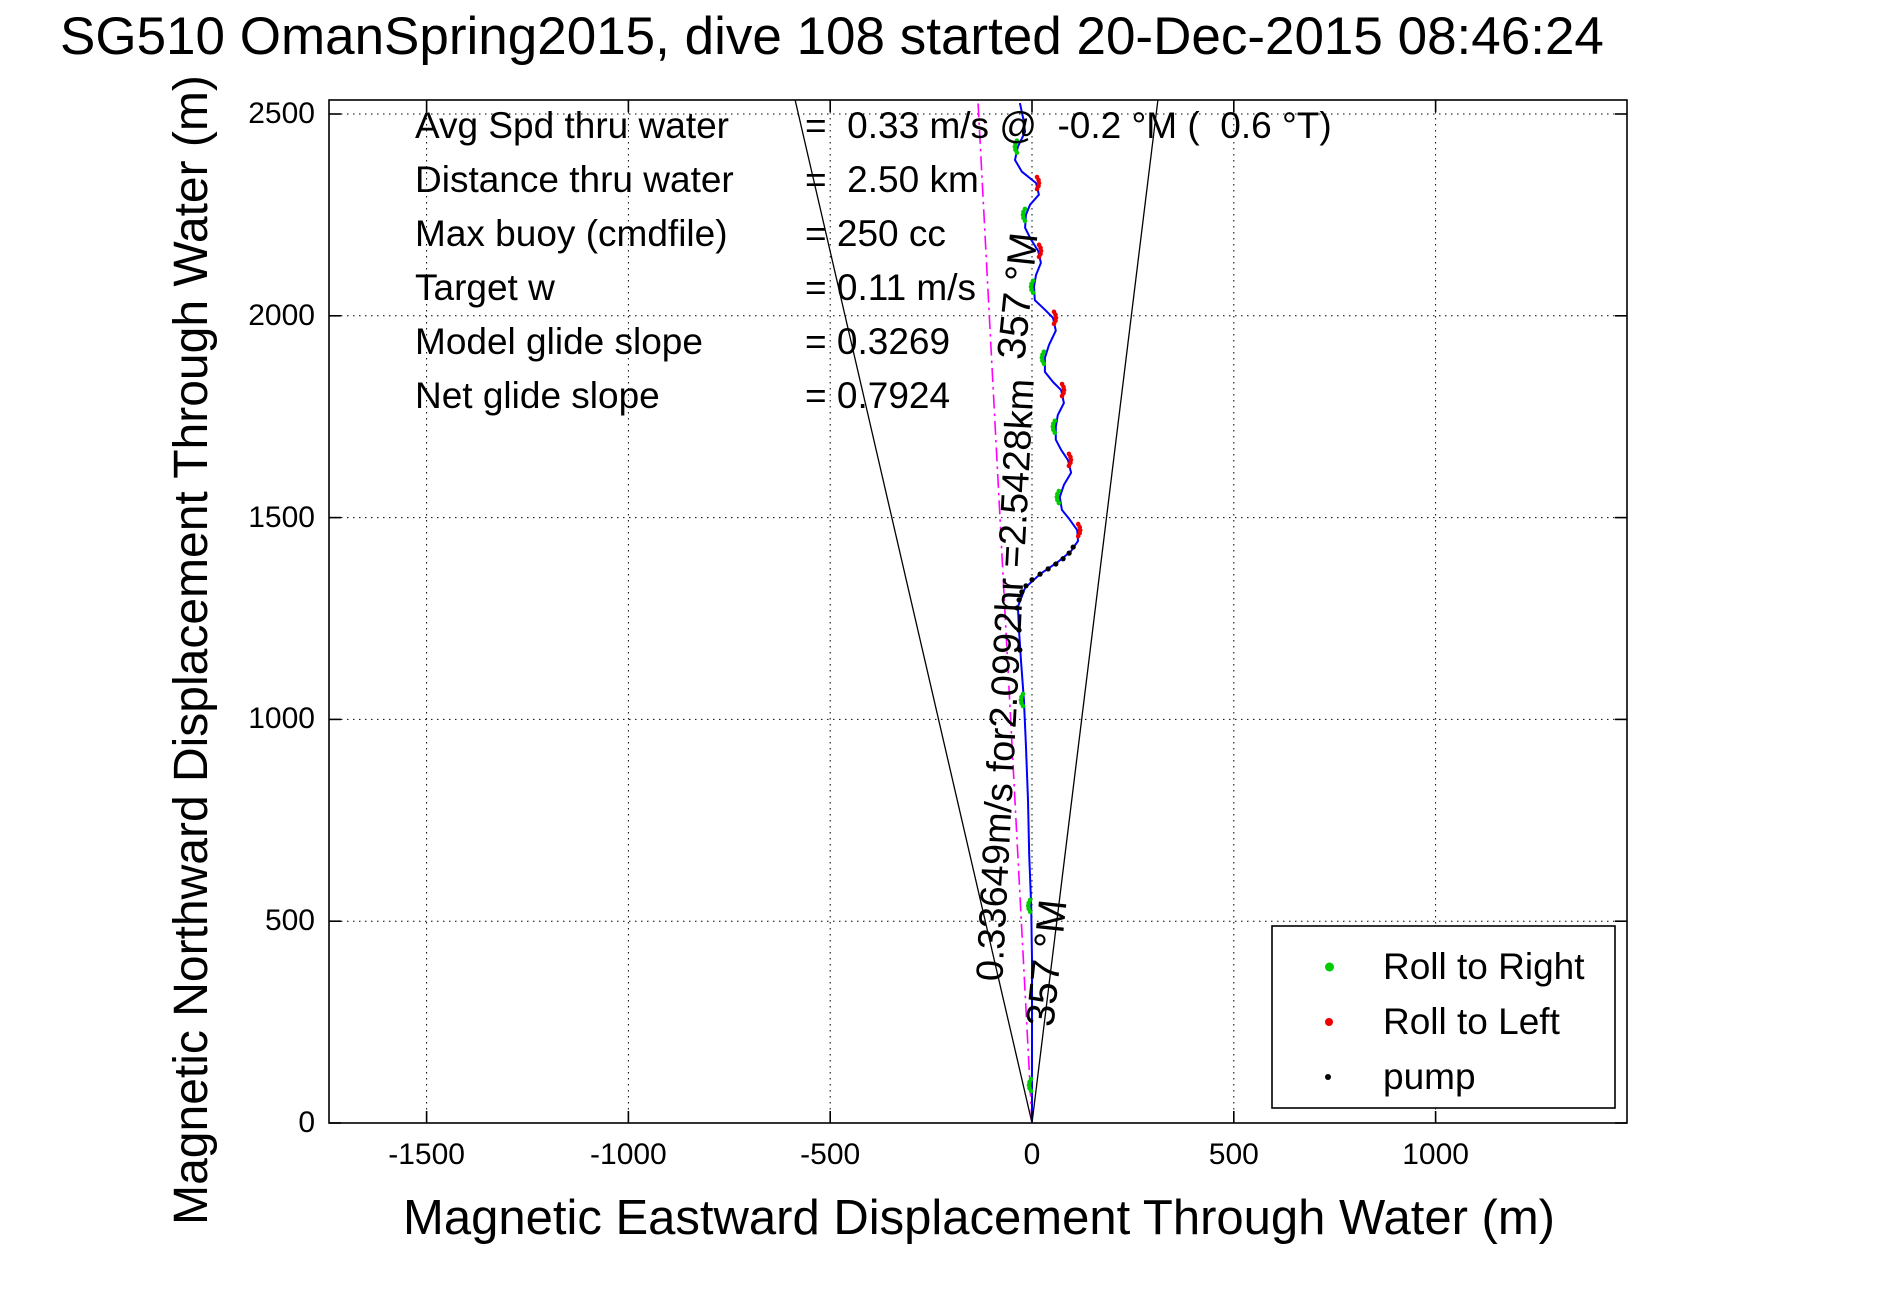  What do you see at coordinates (913, 611) in the screenshot?
I see `bearing-cone-left-line` at bounding box center [913, 611].